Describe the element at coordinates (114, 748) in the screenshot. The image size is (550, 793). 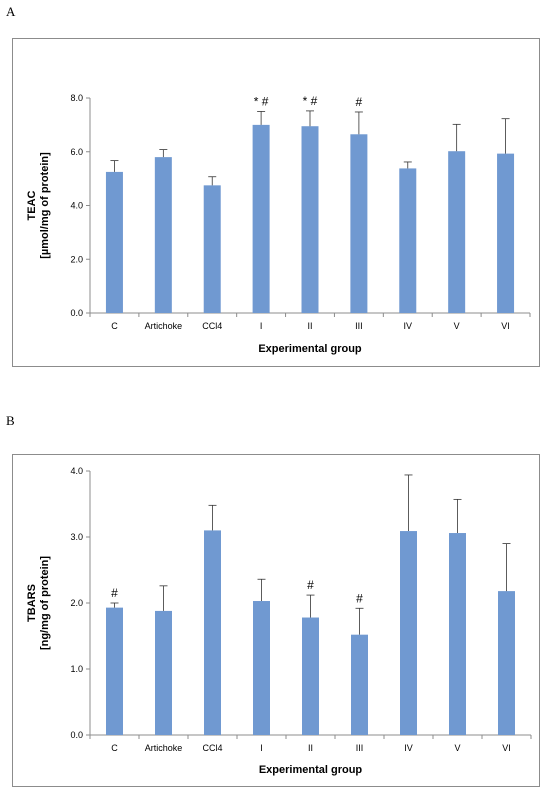
I see `chart-b-x-tick-label: C` at that location.